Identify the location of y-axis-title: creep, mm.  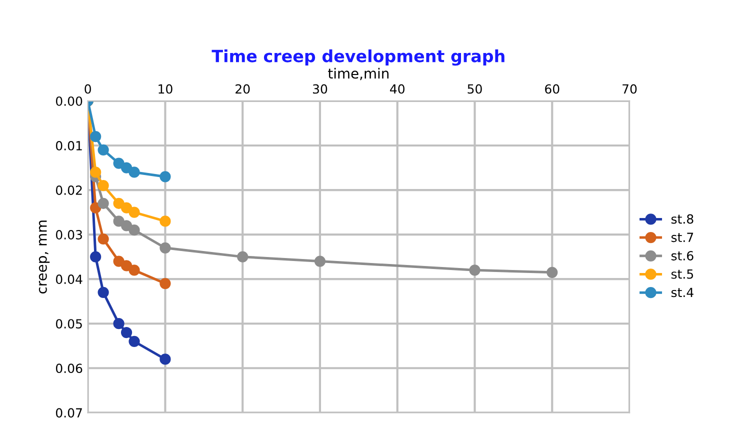
(44, 257).